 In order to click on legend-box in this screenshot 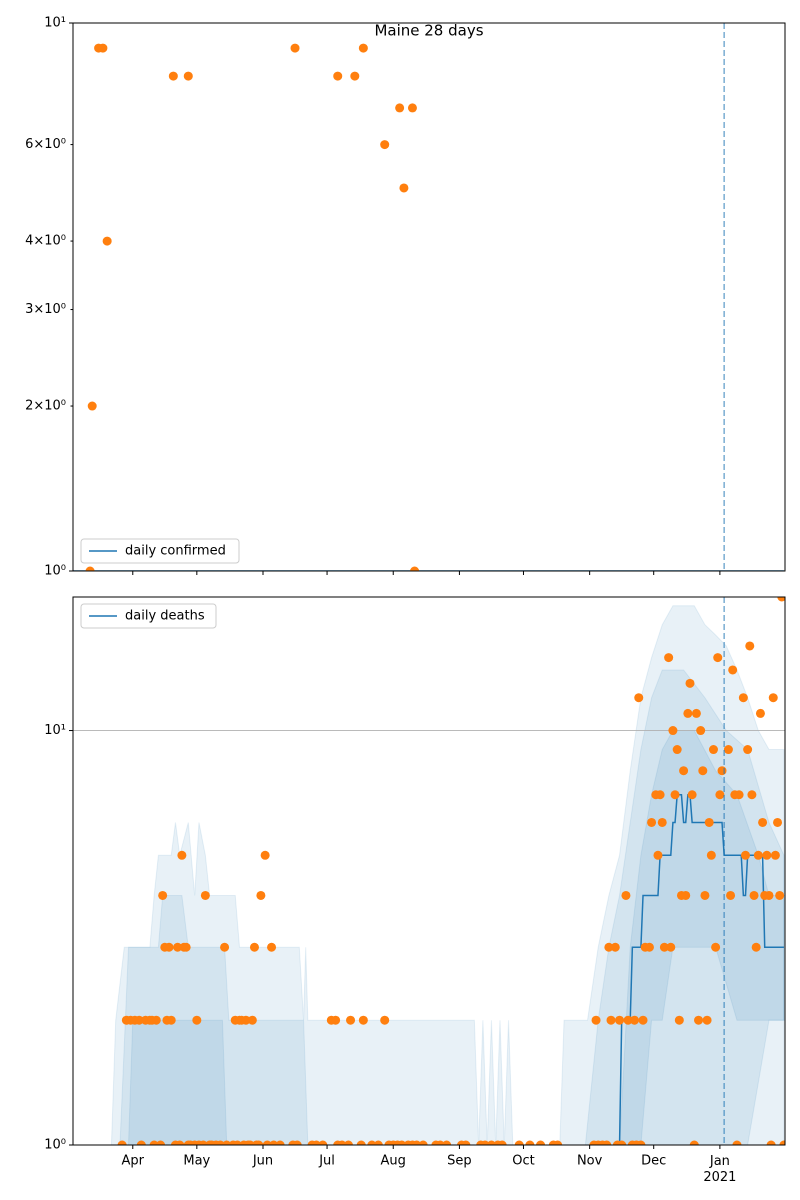, I will do `click(160, 551)`.